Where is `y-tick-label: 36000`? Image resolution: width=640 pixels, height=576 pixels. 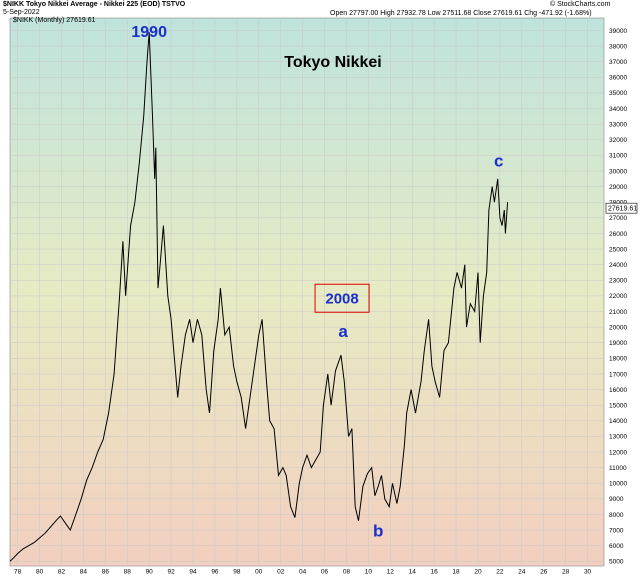 y-tick-label: 36000 is located at coordinates (618, 78).